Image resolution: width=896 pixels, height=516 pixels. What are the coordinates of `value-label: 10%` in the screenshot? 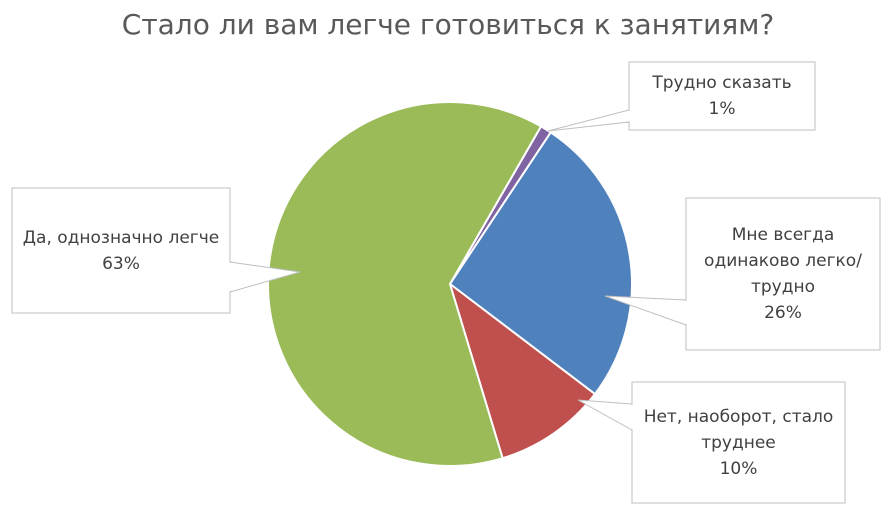 It's located at (738, 468).